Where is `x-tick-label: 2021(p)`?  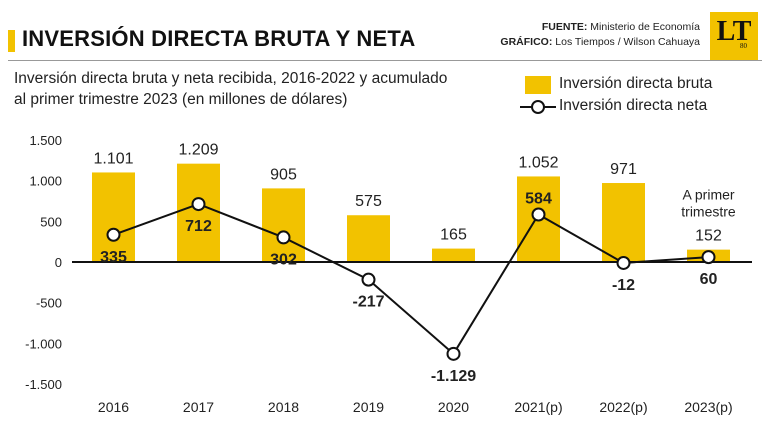 x-tick-label: 2021(p) is located at coordinates (538, 407).